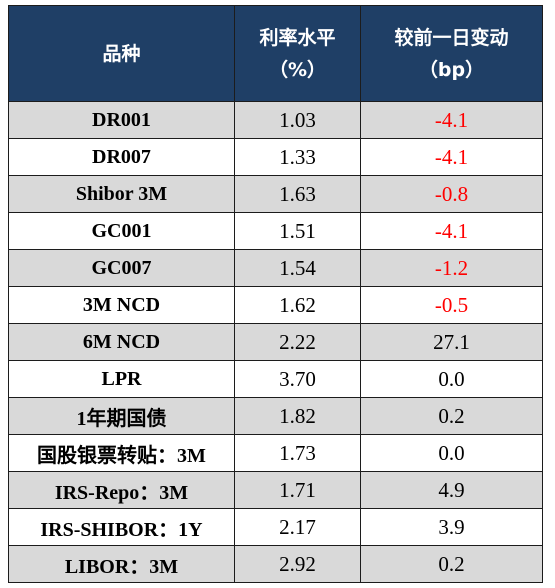 The width and height of the screenshot is (555, 588). Describe the element at coordinates (121, 527) in the screenshot. I see `product-cell: IRS-SHIBOR：1Y` at that location.